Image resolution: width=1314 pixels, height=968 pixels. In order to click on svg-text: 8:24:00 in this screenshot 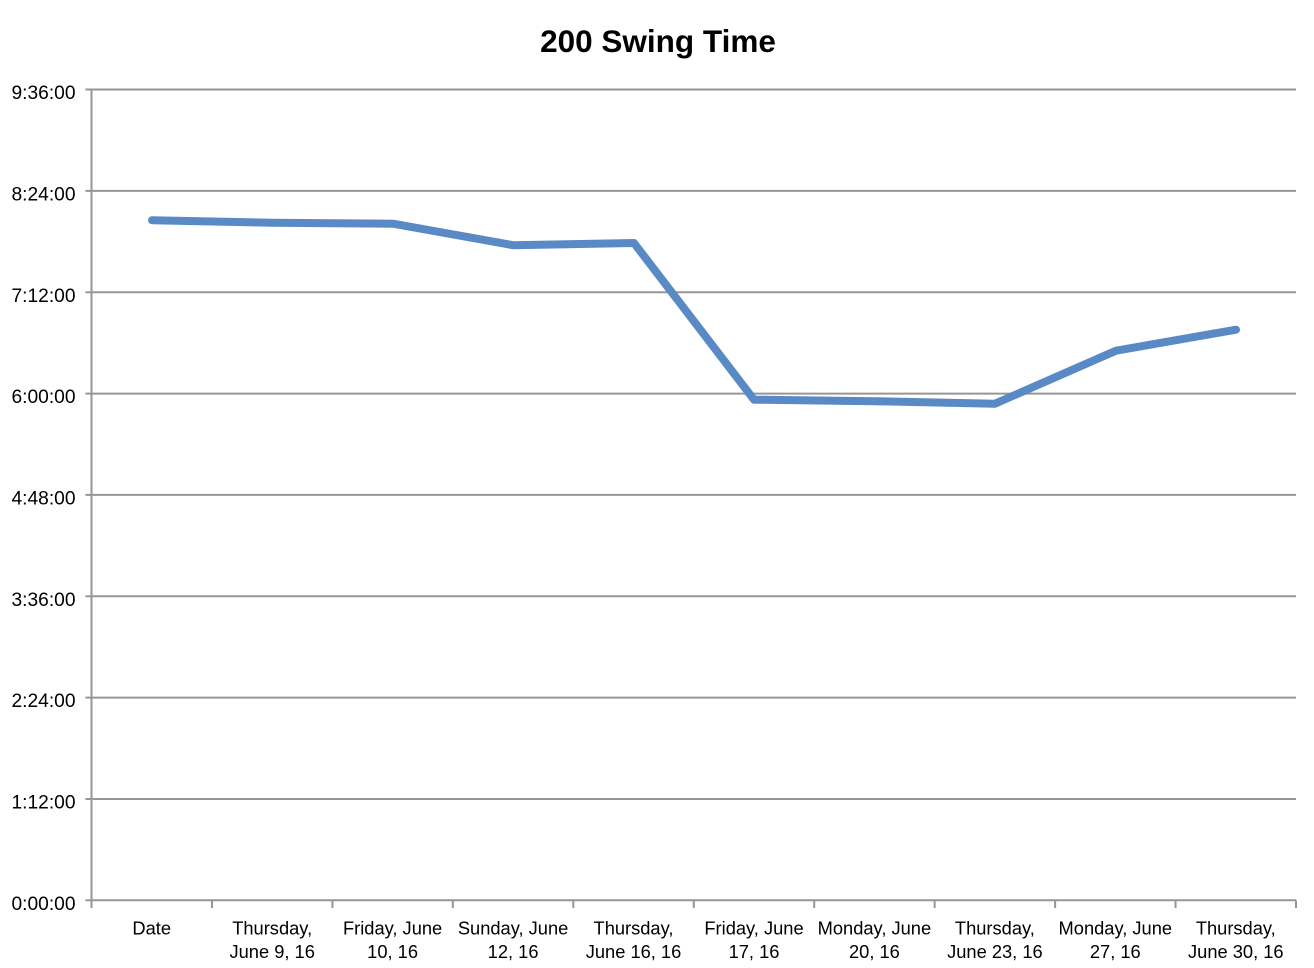, I will do `click(43, 195)`.